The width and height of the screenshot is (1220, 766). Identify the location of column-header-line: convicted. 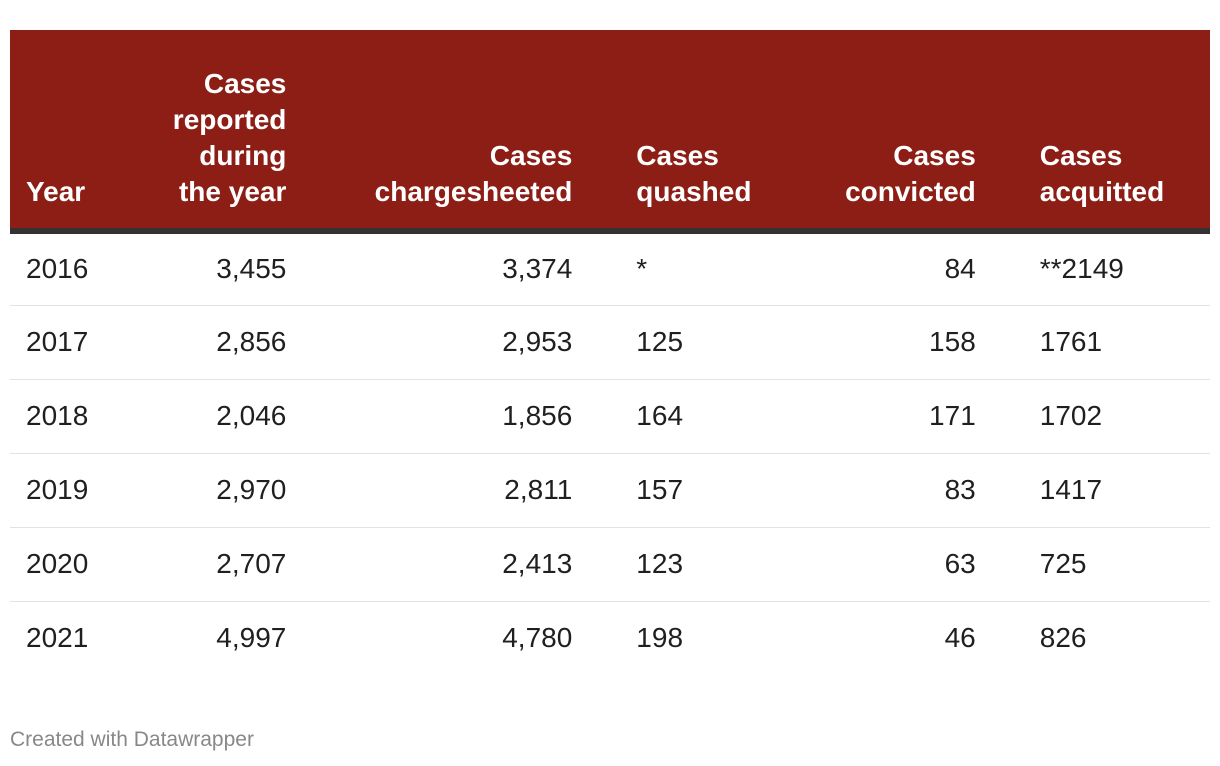
(910, 191).